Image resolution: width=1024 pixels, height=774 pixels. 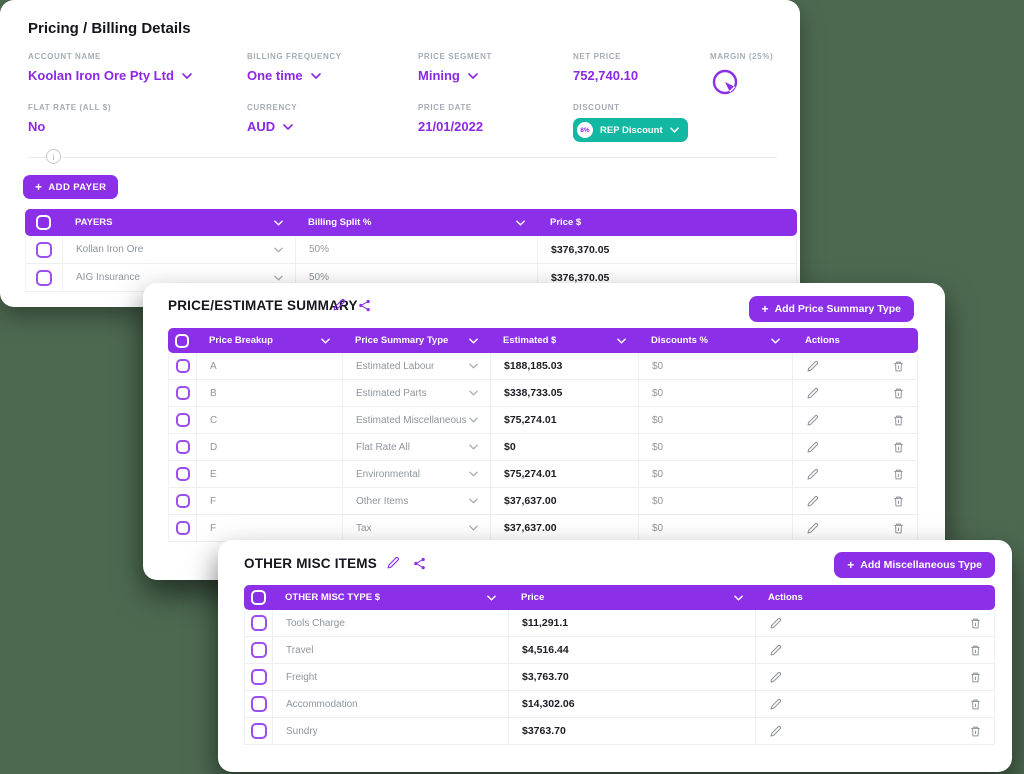 What do you see at coordinates (270, 366) in the screenshot?
I see `price-breakup-value: A` at bounding box center [270, 366].